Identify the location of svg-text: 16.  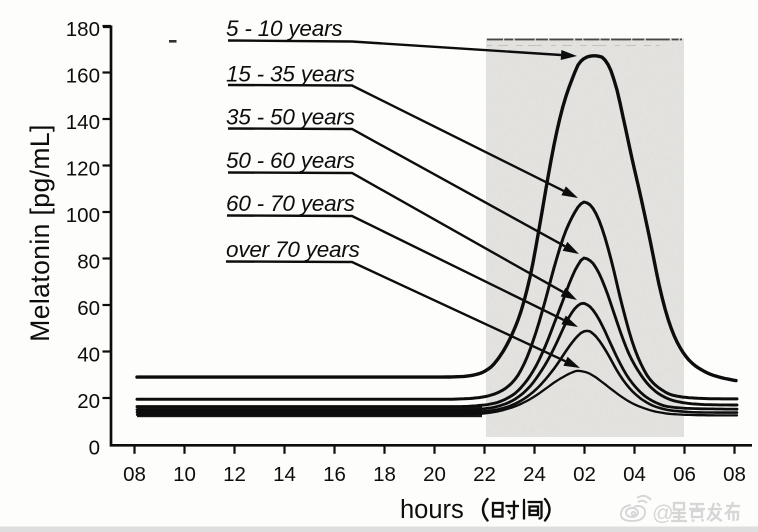
(334, 474).